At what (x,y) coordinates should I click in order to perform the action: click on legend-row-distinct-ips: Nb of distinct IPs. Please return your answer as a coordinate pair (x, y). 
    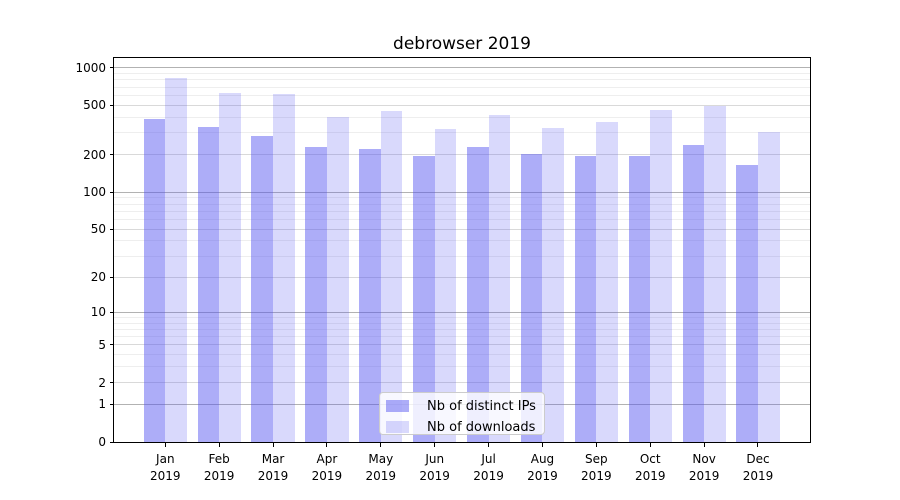
    Looking at the image, I should click on (465, 406).